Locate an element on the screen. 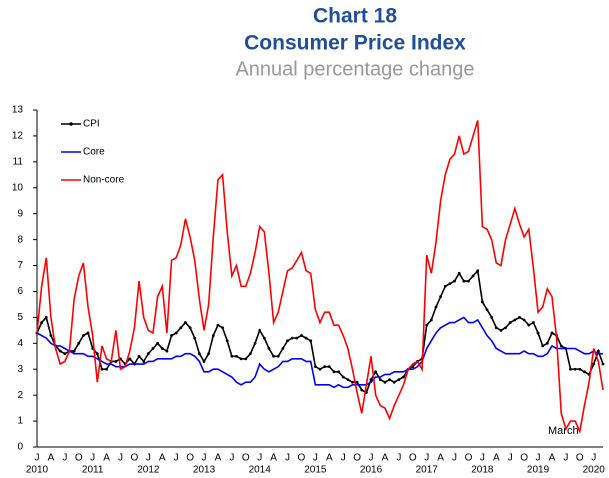  y-tick-label: 8 is located at coordinates (20, 239).